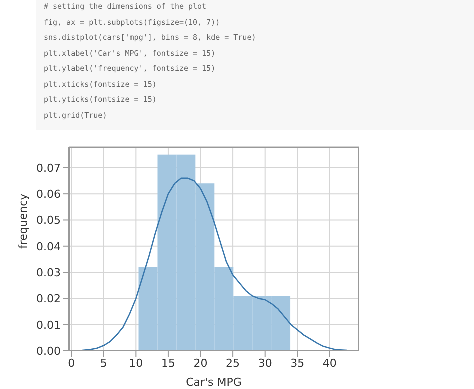  Describe the element at coordinates (48, 194) in the screenshot. I see `y-tick-label: 0.06` at that location.